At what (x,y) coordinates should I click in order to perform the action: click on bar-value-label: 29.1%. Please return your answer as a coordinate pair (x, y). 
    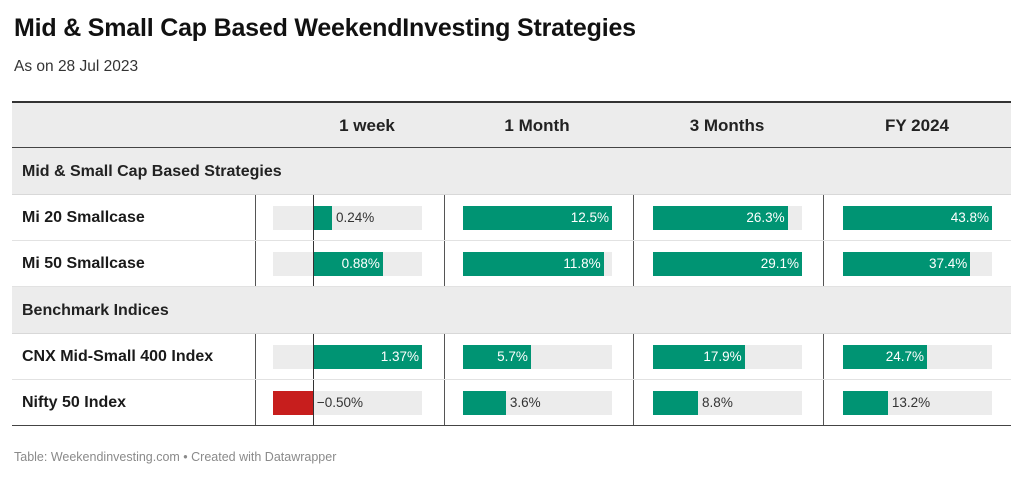
    Looking at the image, I should click on (779, 263).